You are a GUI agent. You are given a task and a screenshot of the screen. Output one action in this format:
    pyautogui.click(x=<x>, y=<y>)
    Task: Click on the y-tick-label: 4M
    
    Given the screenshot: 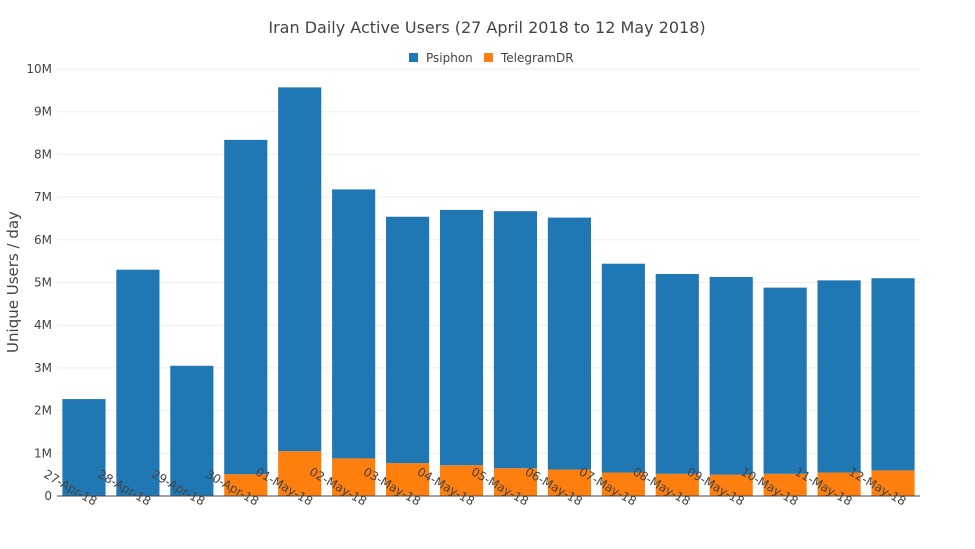 What is the action you would take?
    pyautogui.click(x=43, y=325)
    